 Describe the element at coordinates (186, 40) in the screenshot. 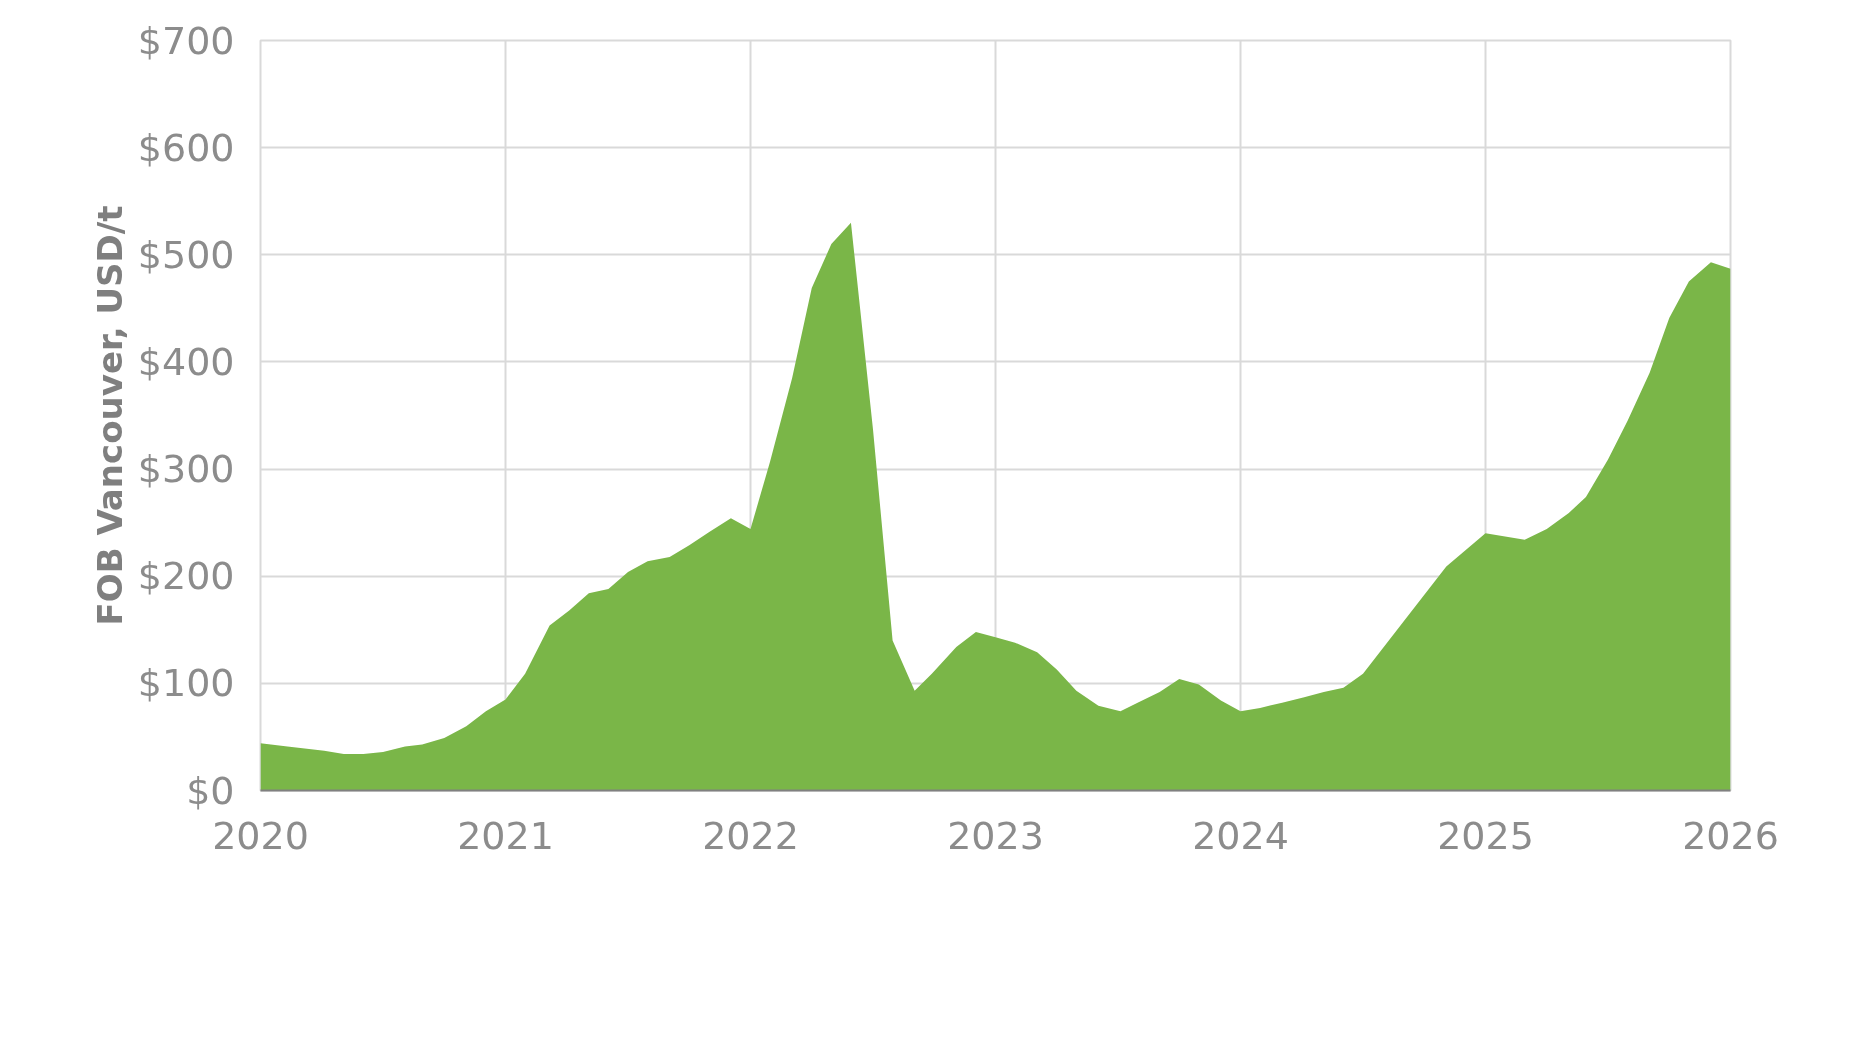

I see `y-tick-label: $700` at that location.